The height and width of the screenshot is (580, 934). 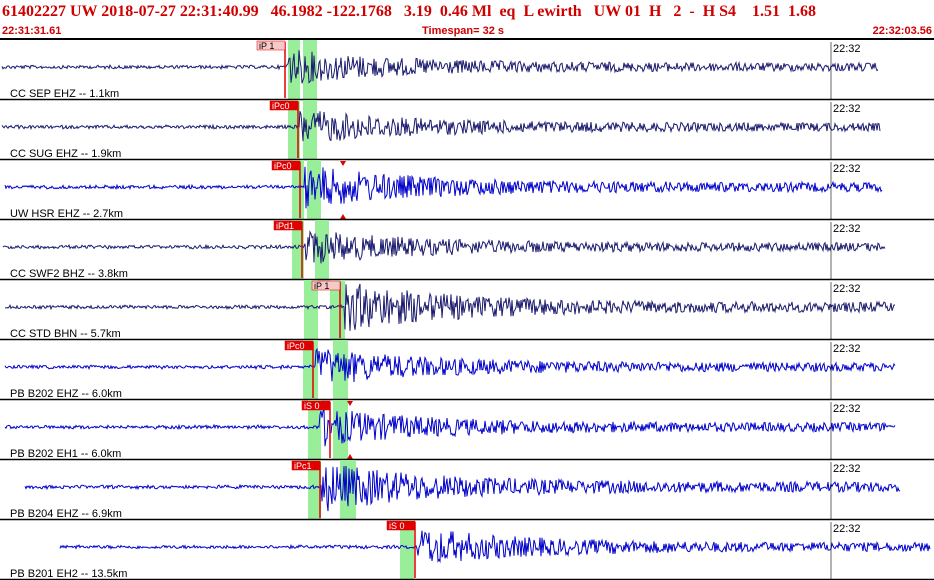 I want to click on channel-row: iPc0 22:32 UW HSR EHZ -- 2.7km, so click(x=467, y=190).